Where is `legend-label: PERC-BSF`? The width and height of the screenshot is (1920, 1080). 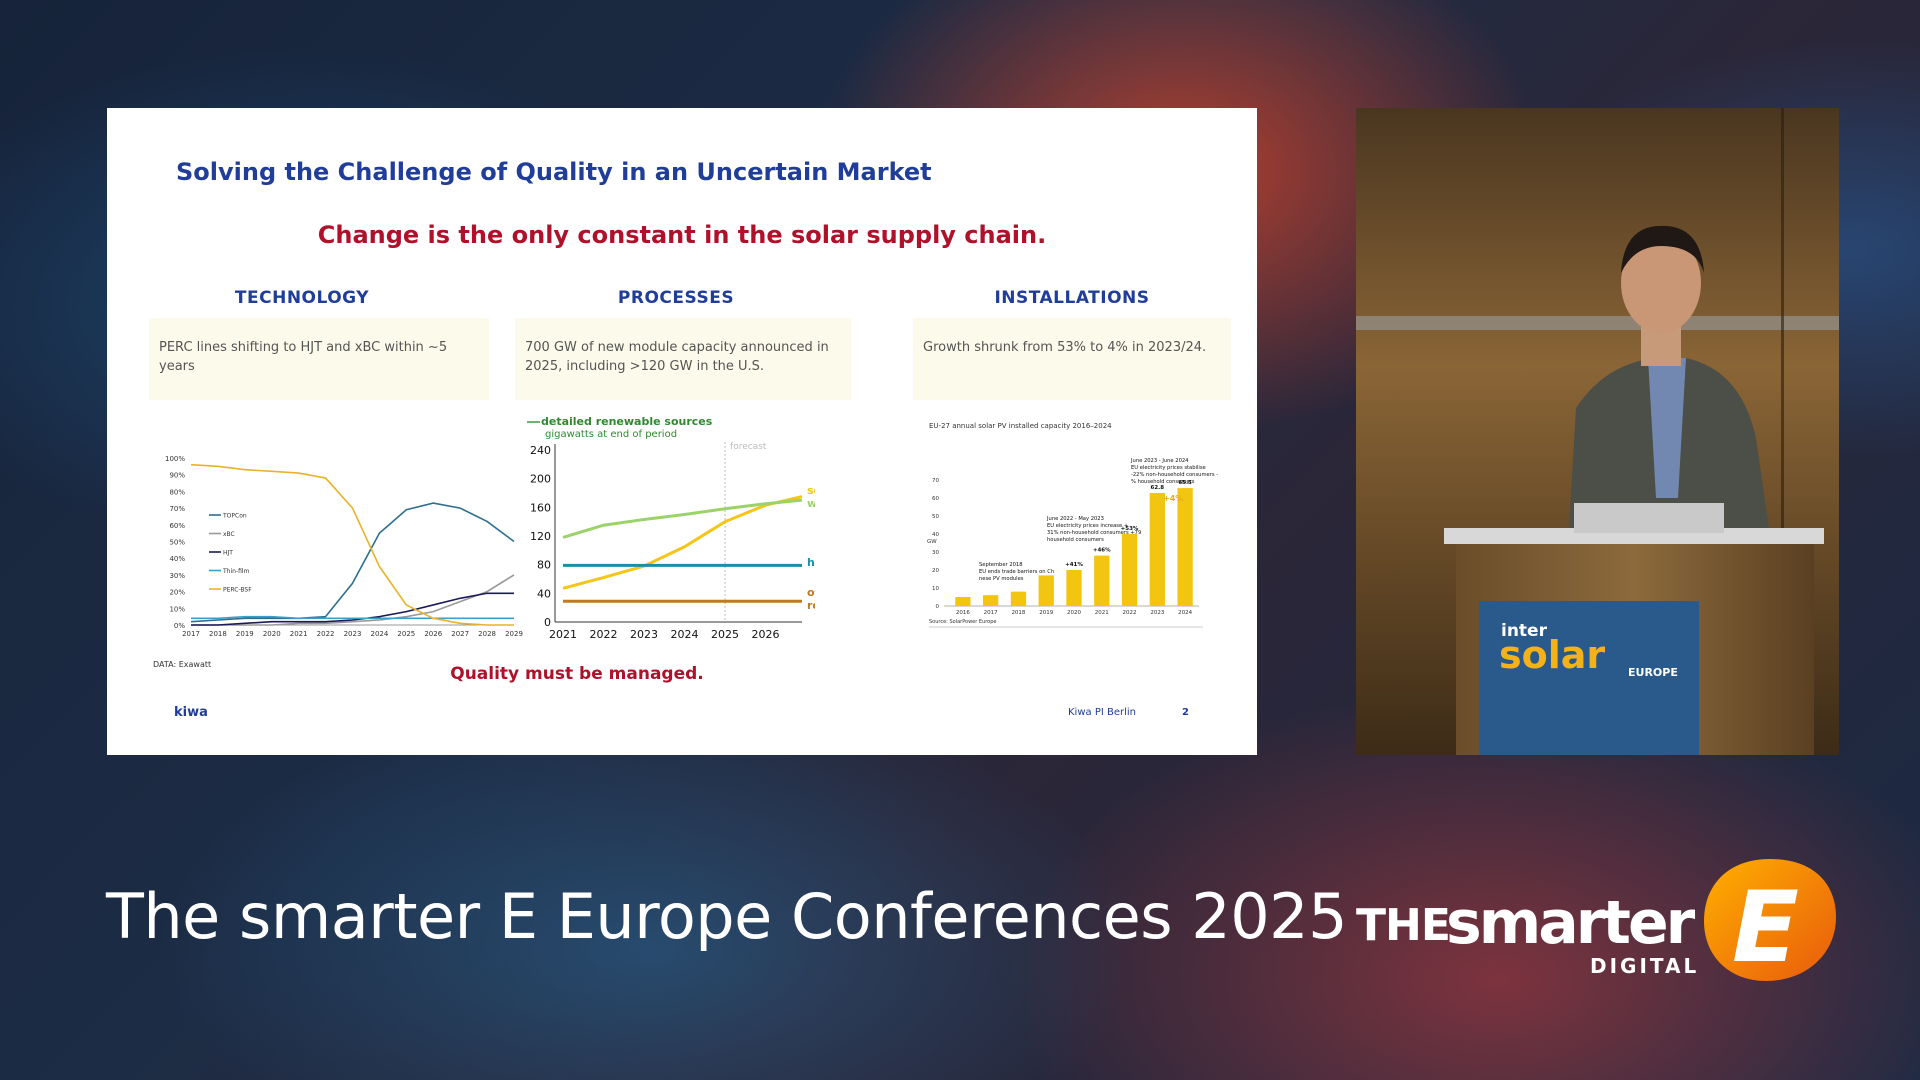
legend-label: PERC-BSF is located at coordinates (237, 590).